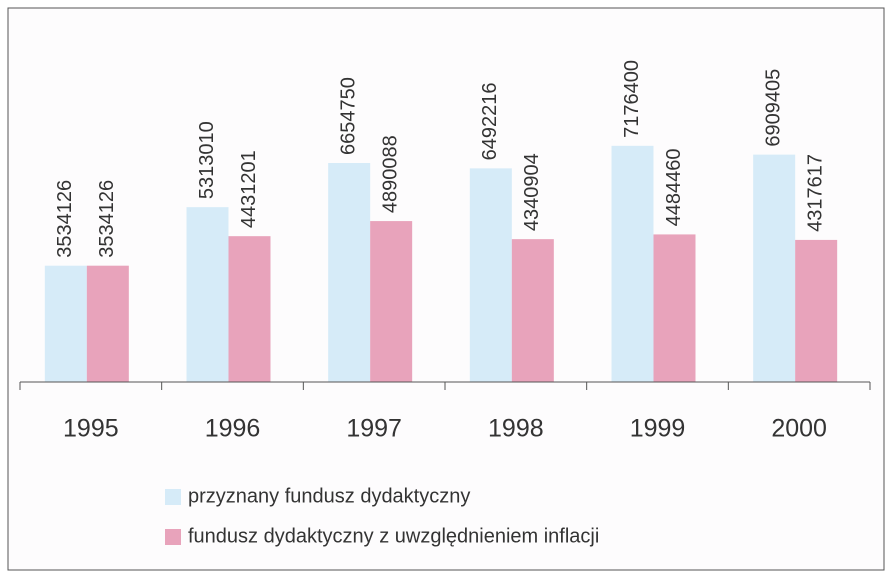 The width and height of the screenshot is (887, 579). Describe the element at coordinates (658, 429) in the screenshot. I see `x-tick-label: 1999` at that location.